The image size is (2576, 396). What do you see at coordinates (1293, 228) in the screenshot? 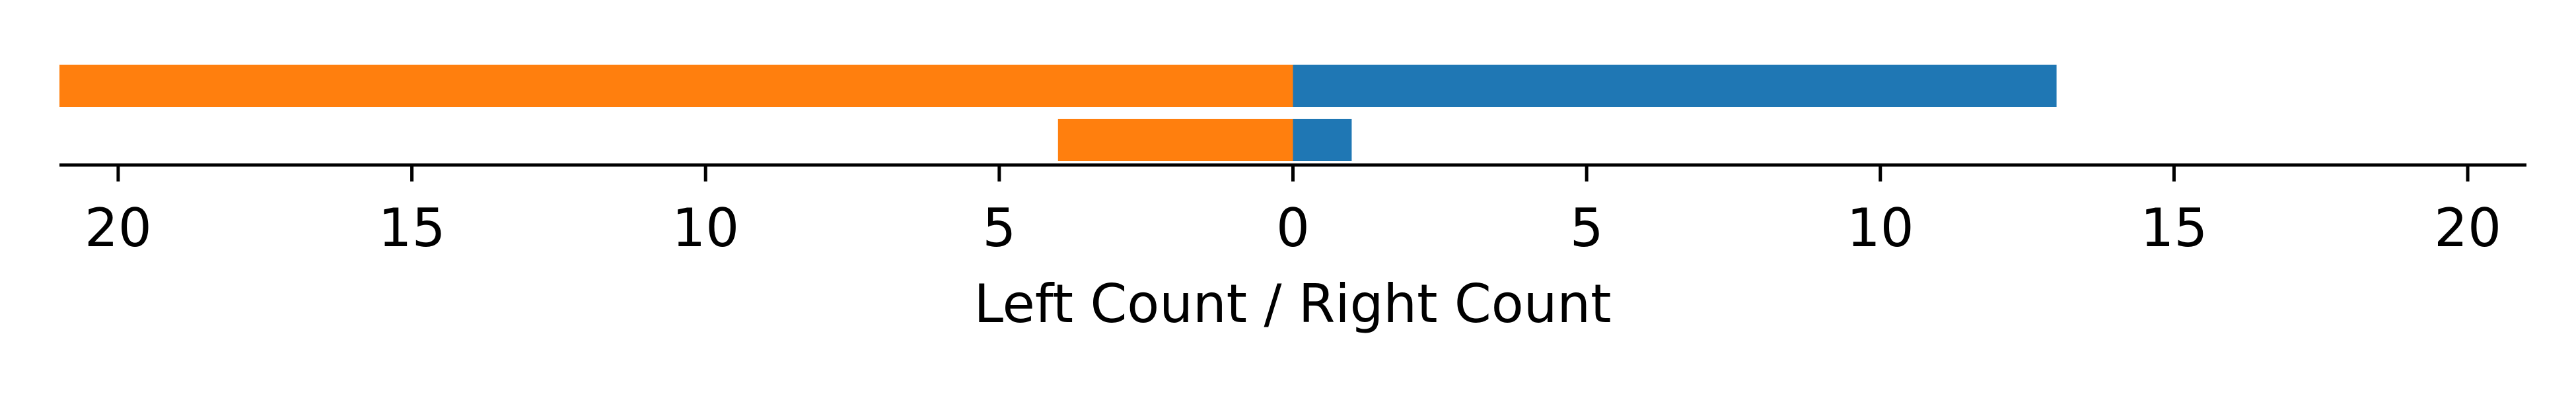
I see `x-tick-label: 0` at bounding box center [1293, 228].